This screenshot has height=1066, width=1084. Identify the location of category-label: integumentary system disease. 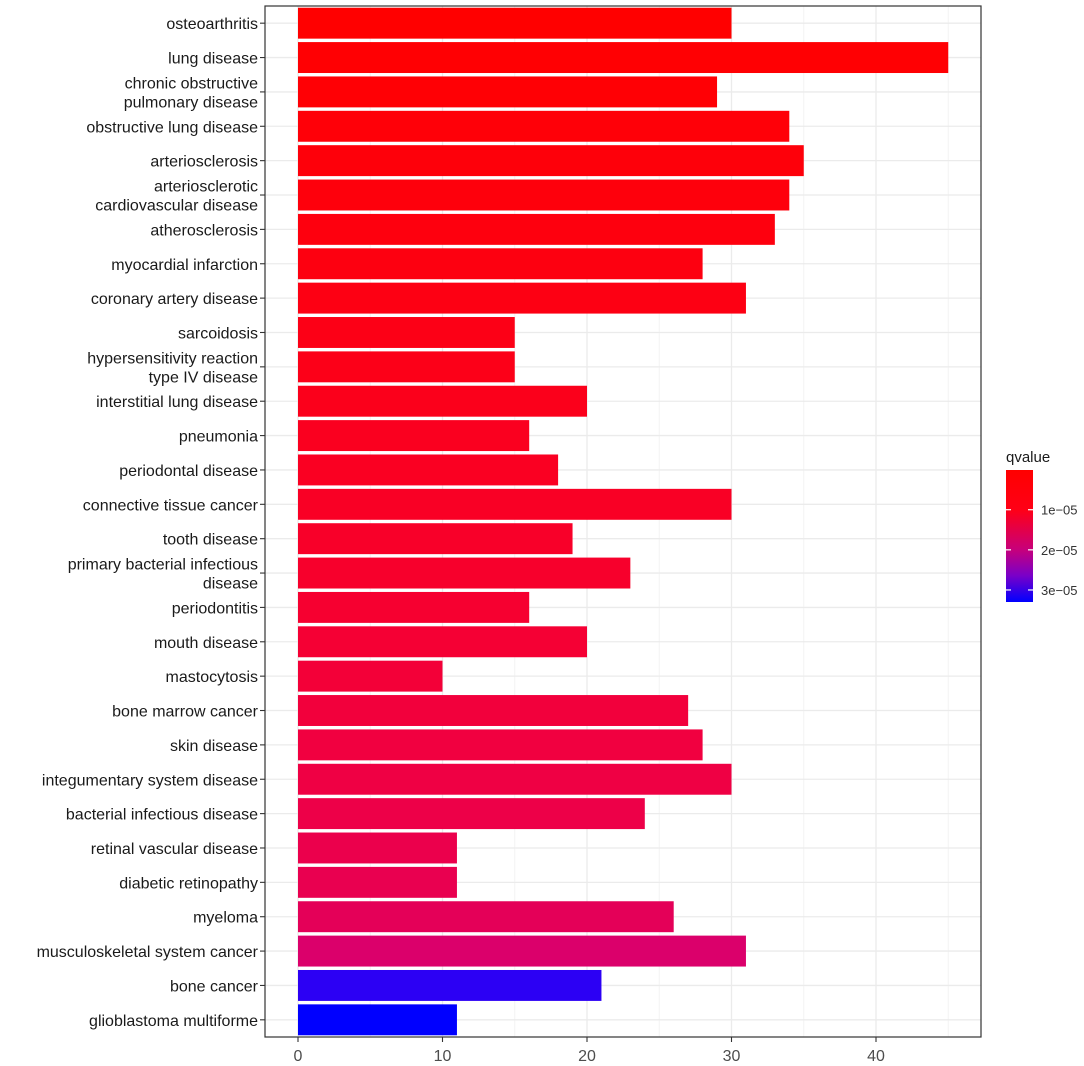
(150, 780).